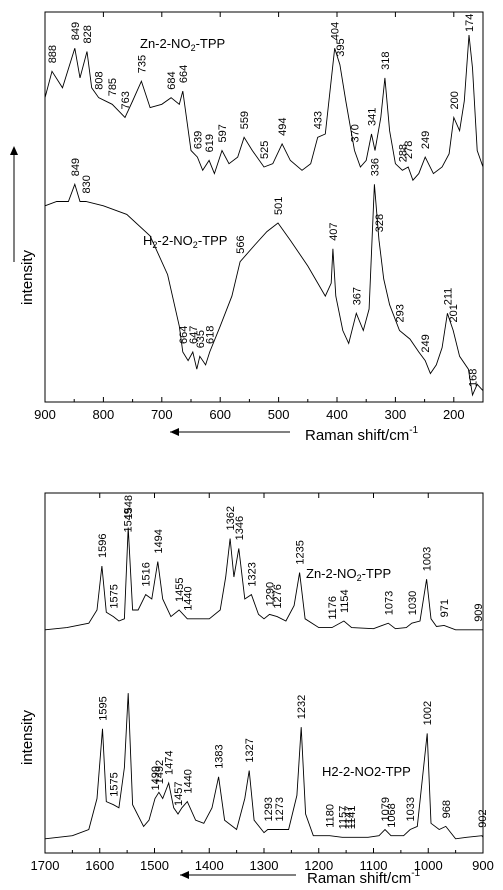 This screenshot has height=890, width=503. Describe the element at coordinates (386, 61) in the screenshot. I see `peak-label: 318` at that location.